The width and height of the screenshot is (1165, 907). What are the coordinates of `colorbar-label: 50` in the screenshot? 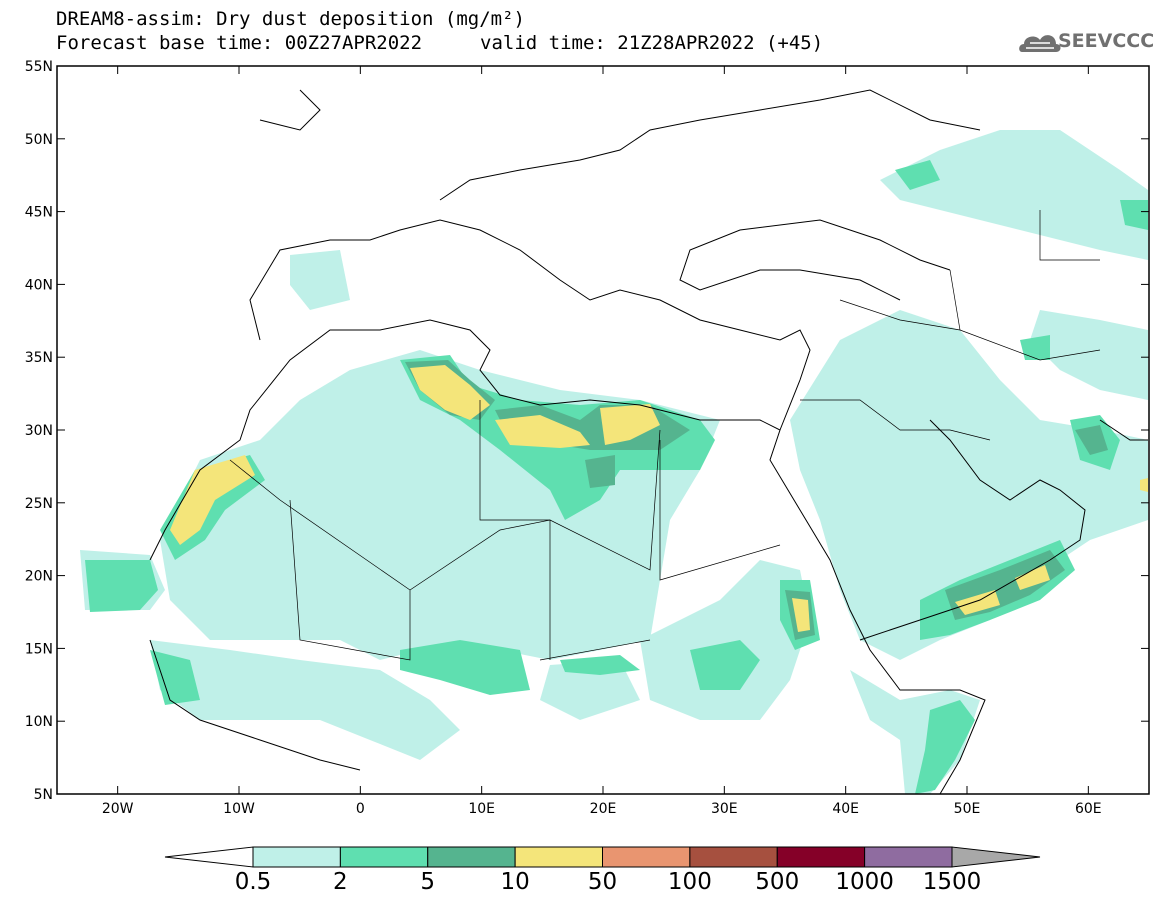 It's located at (602, 882).